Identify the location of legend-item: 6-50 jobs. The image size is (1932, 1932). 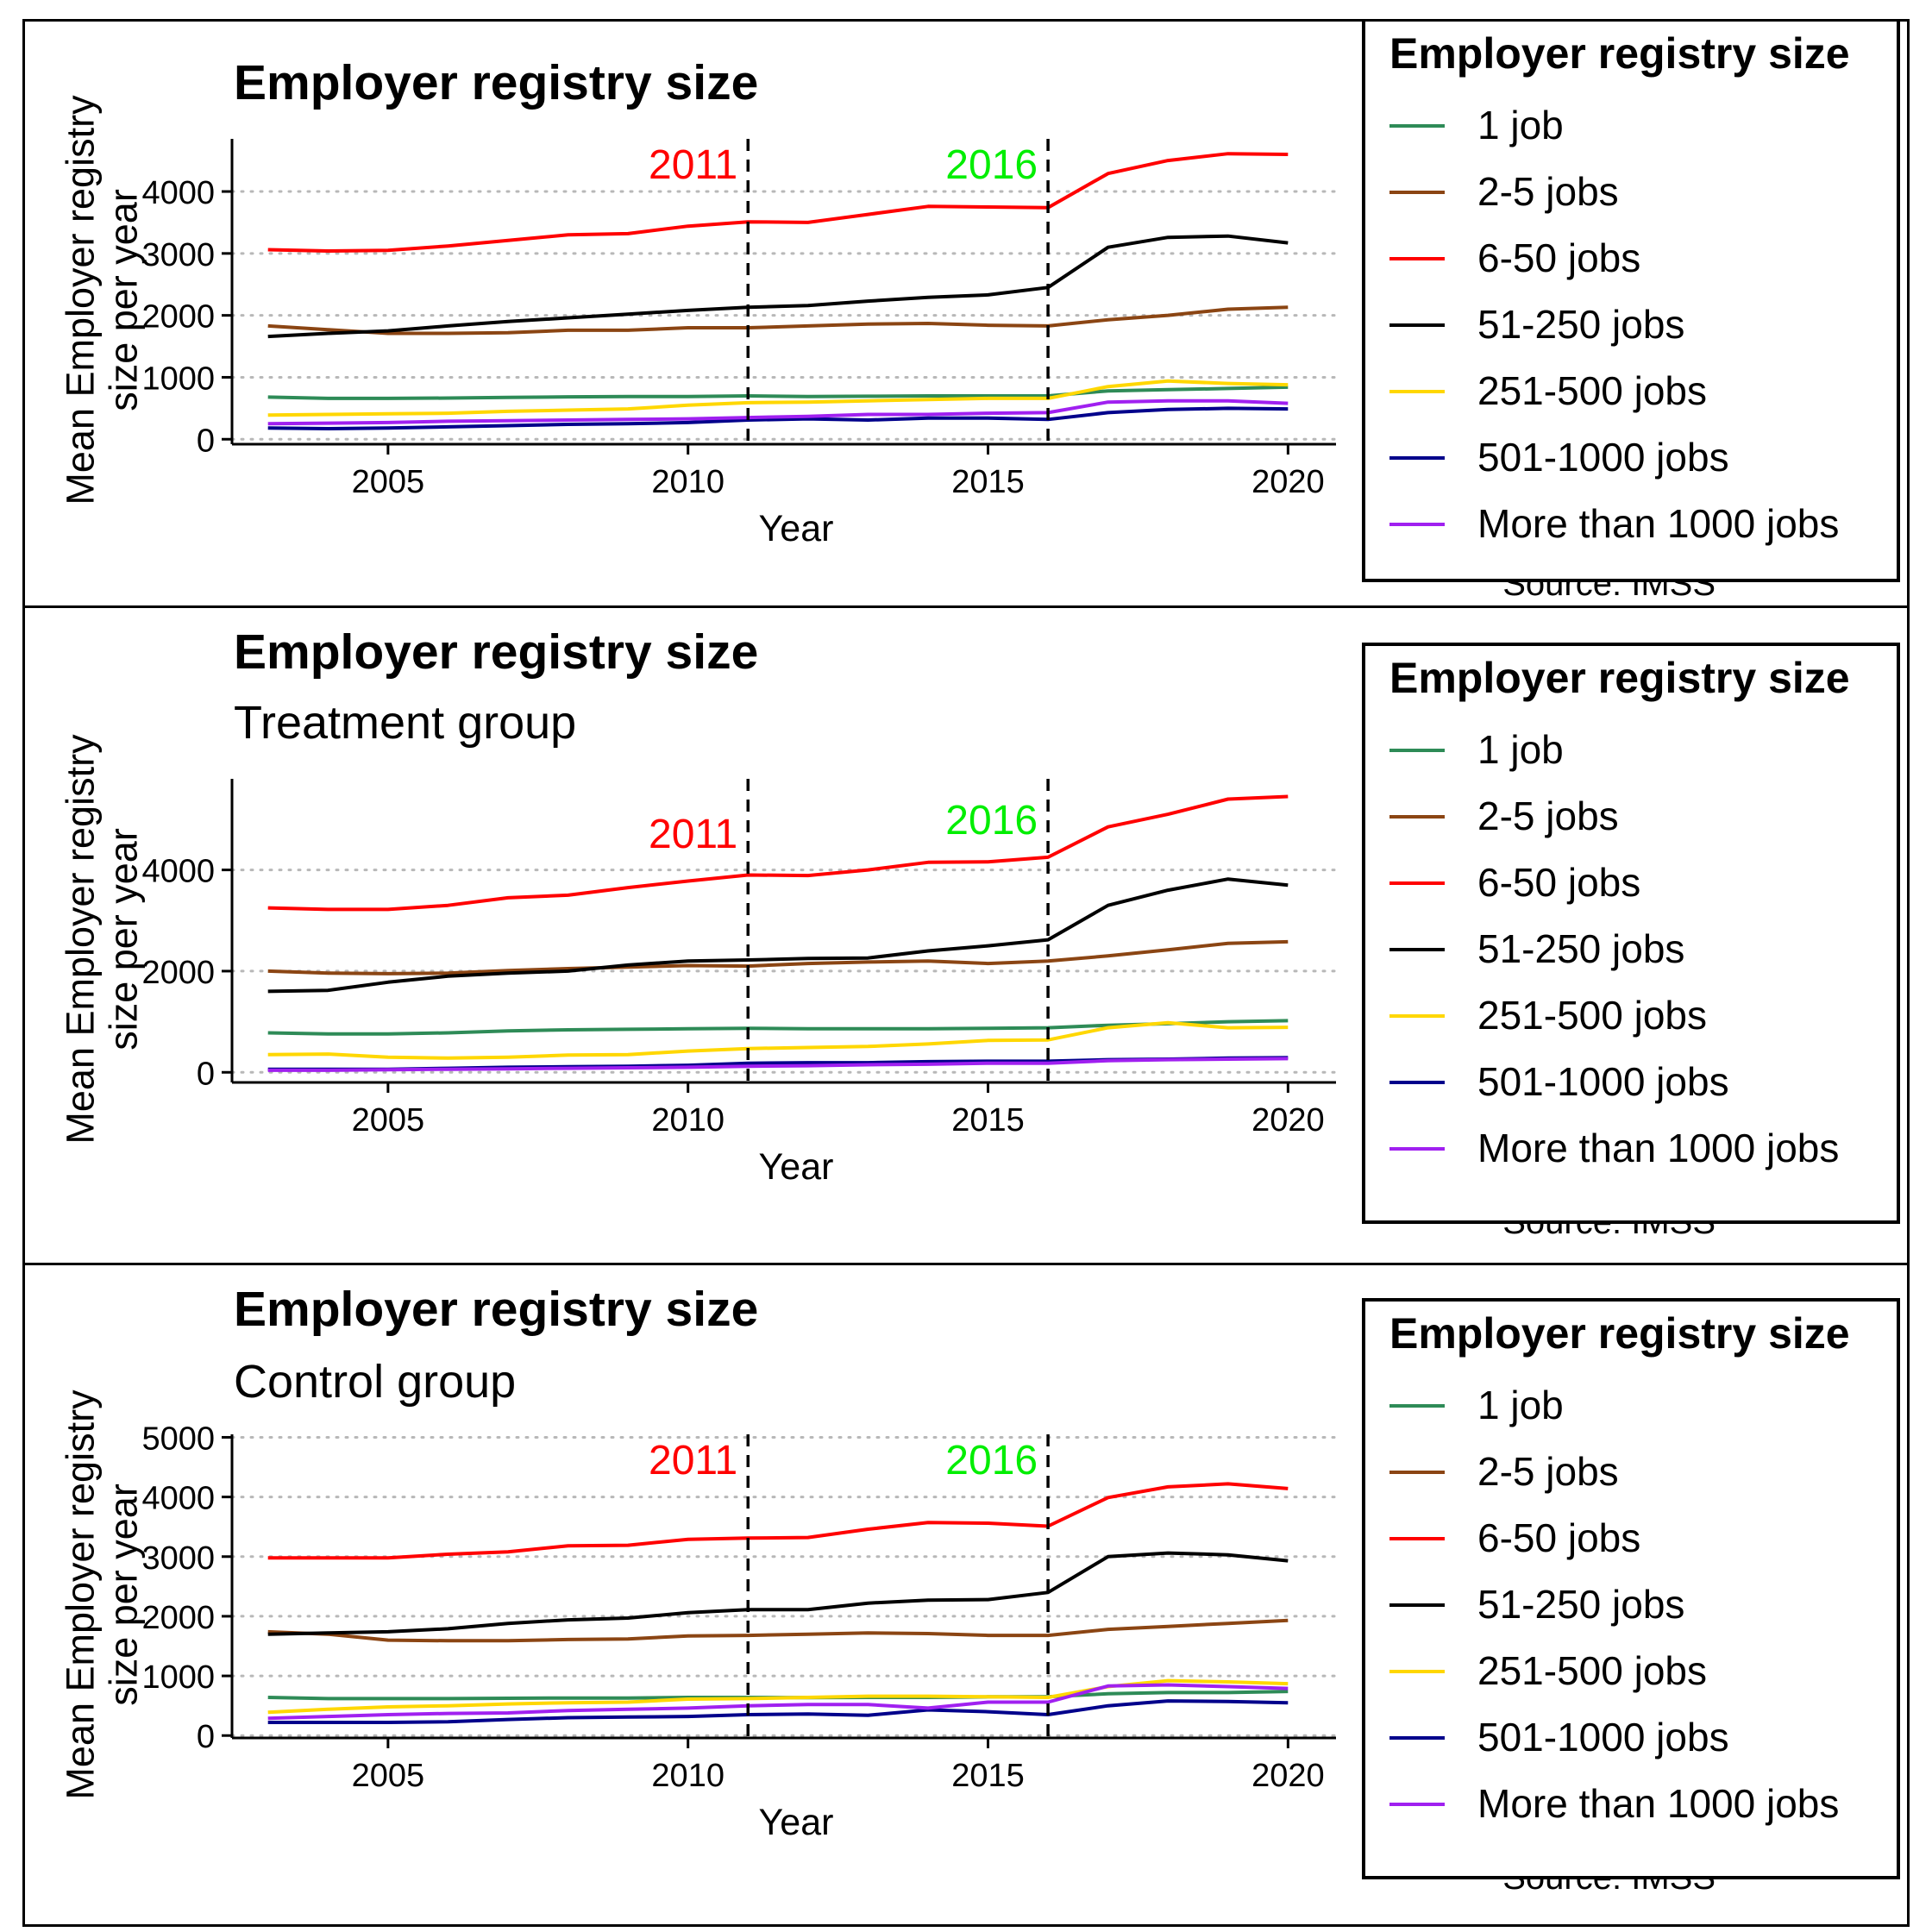
(1640, 882).